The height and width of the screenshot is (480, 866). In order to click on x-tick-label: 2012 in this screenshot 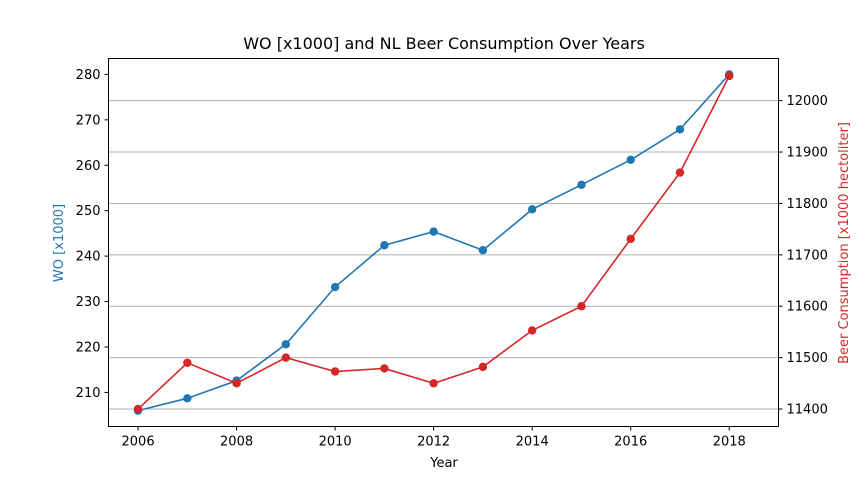, I will do `click(433, 442)`.